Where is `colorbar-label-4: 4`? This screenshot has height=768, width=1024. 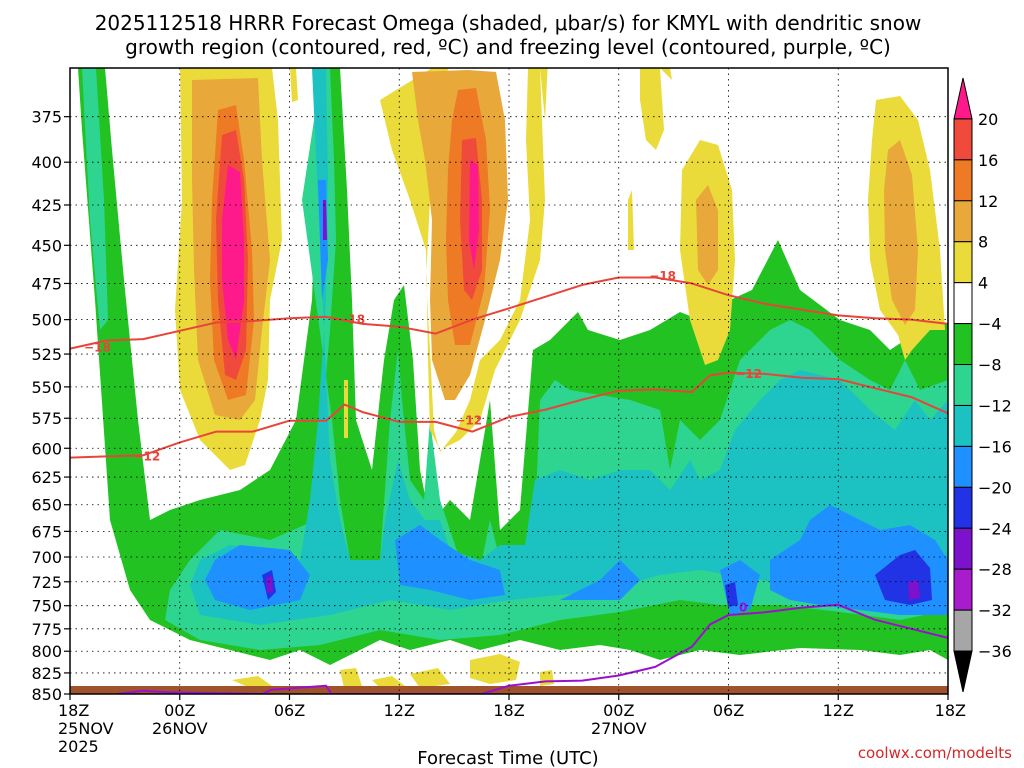 colorbar-label-4: 4 is located at coordinates (983, 283).